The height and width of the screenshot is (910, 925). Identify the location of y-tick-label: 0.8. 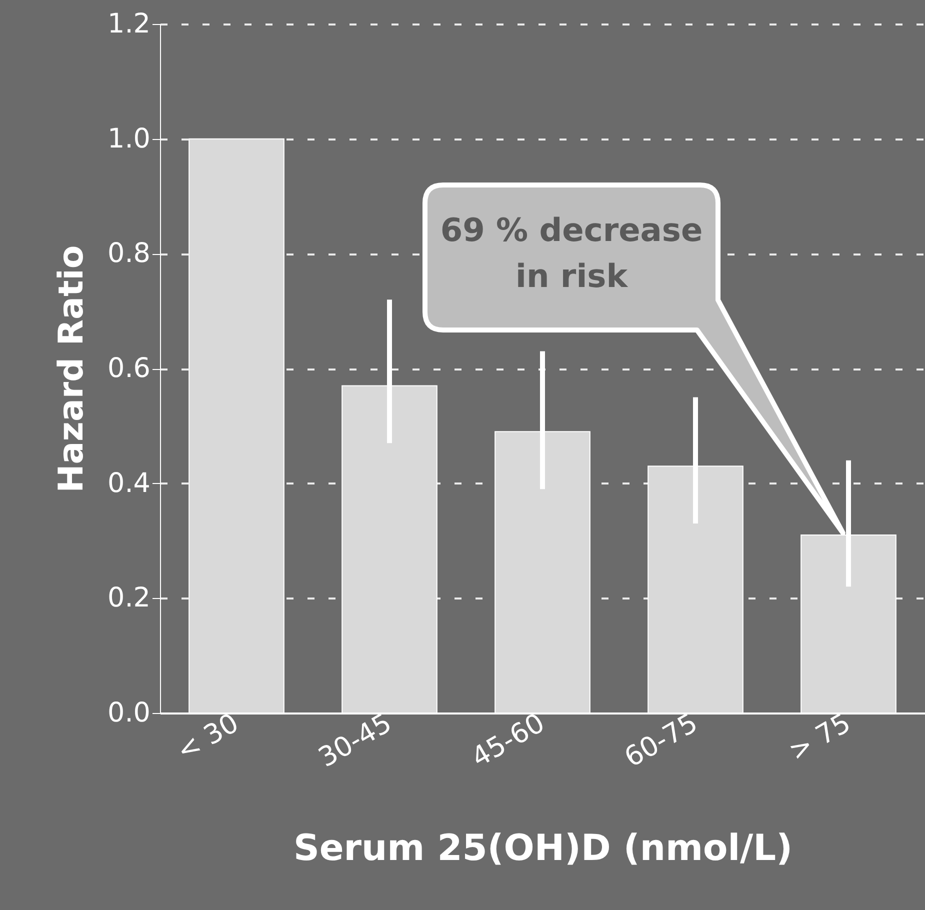
(129, 254).